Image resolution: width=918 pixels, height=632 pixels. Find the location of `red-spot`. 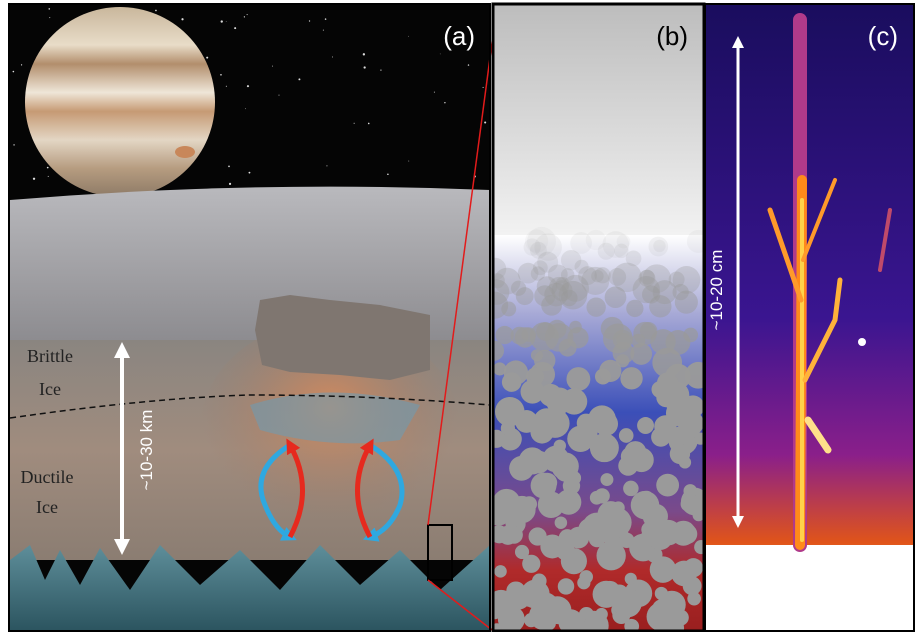

red-spot is located at coordinates (185, 152).